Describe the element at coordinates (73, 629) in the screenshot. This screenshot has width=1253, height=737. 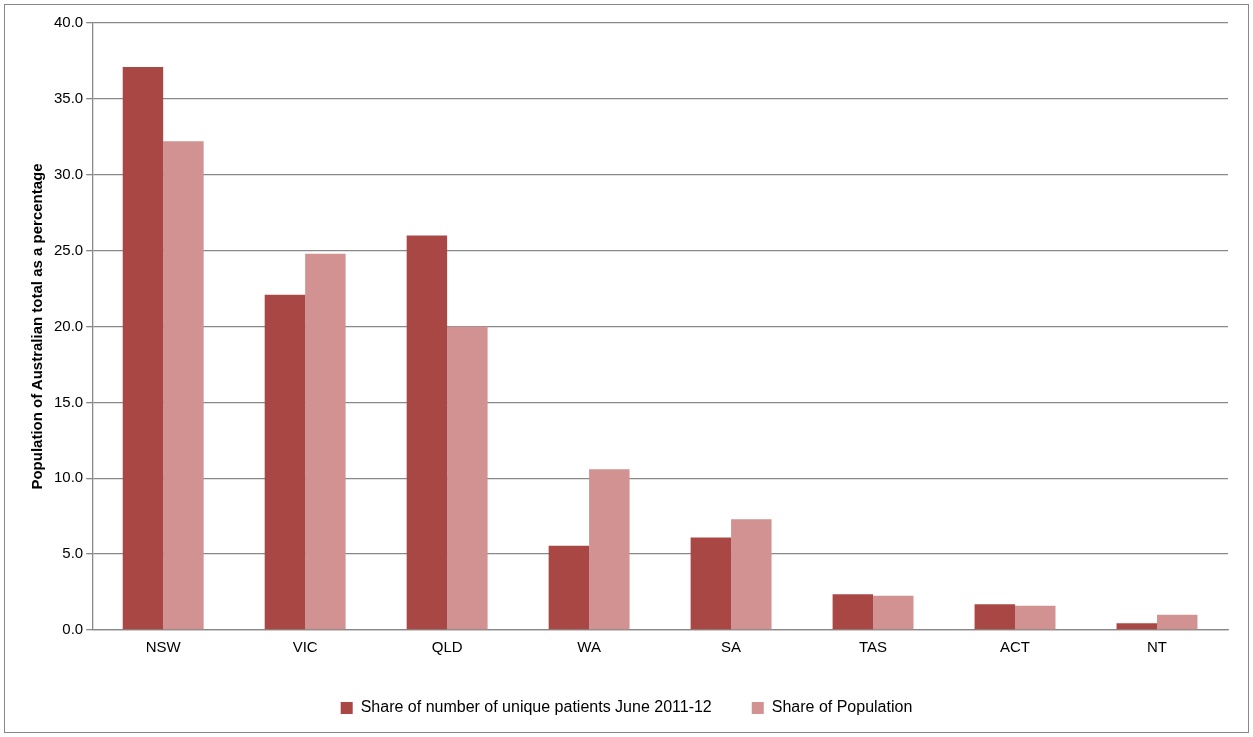
I see `y-tick-label: 0.0` at that location.